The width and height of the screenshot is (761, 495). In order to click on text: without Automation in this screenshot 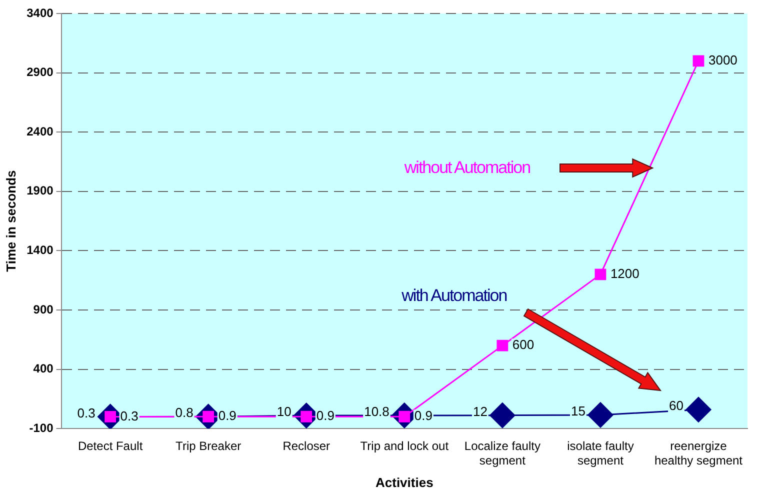, I will do `click(467, 168)`.